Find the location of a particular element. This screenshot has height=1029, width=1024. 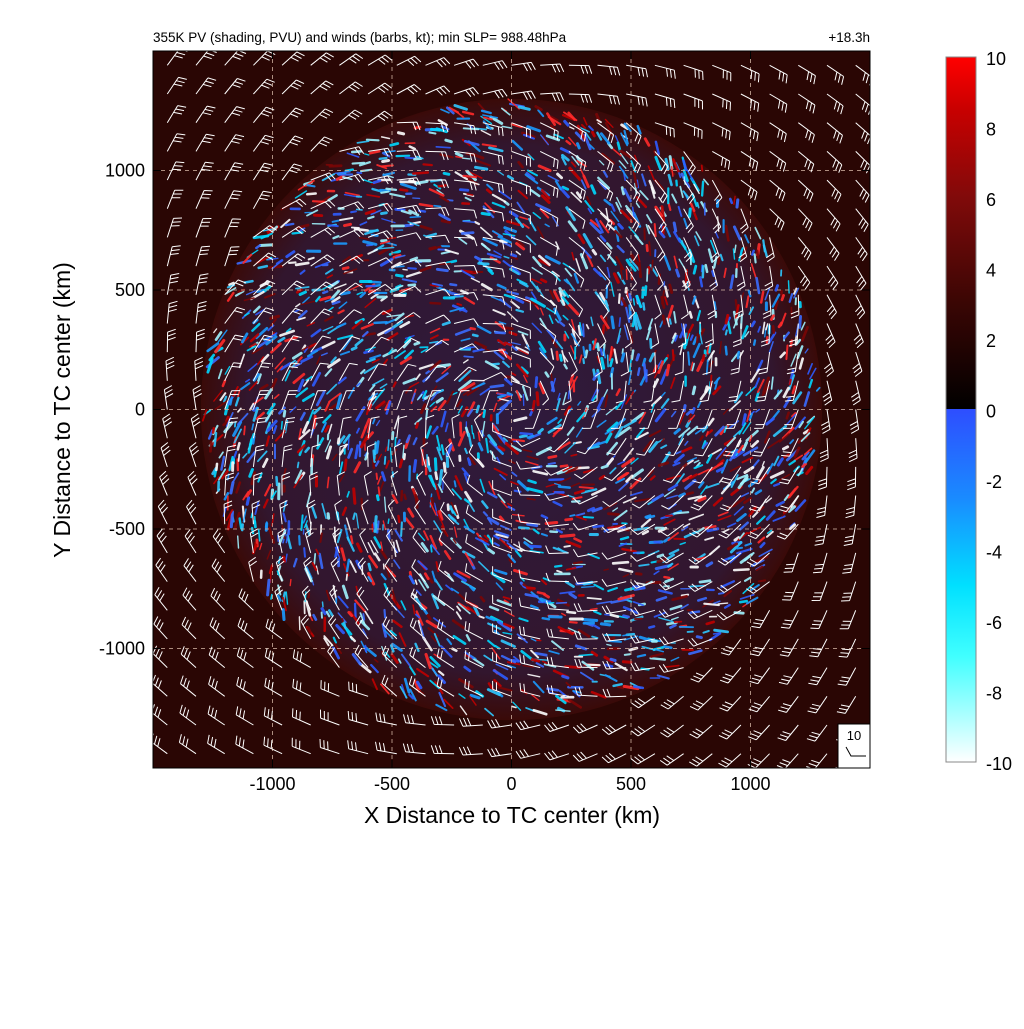

colorbar-positive is located at coordinates (961, 233).